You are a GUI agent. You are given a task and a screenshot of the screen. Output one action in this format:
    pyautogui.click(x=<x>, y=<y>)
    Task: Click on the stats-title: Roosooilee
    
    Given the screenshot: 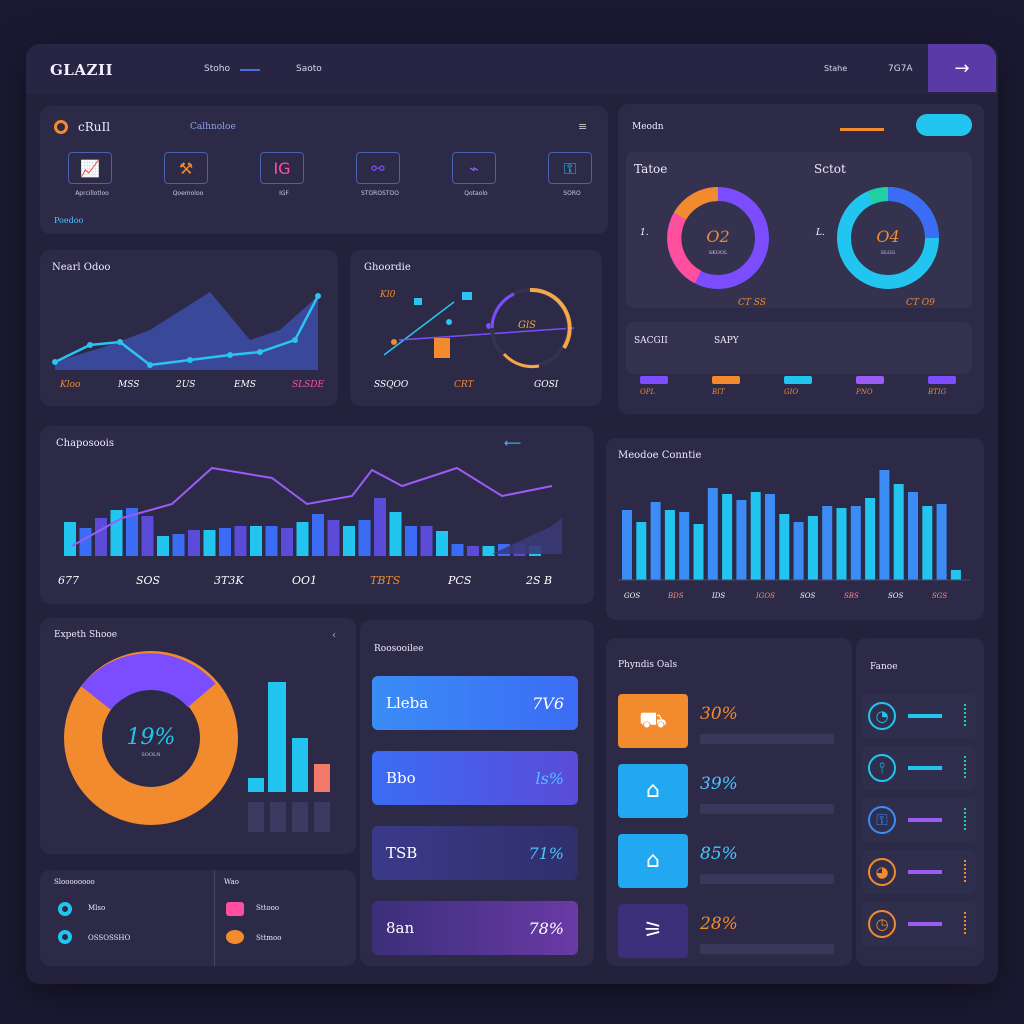 What is the action you would take?
    pyautogui.click(x=399, y=649)
    